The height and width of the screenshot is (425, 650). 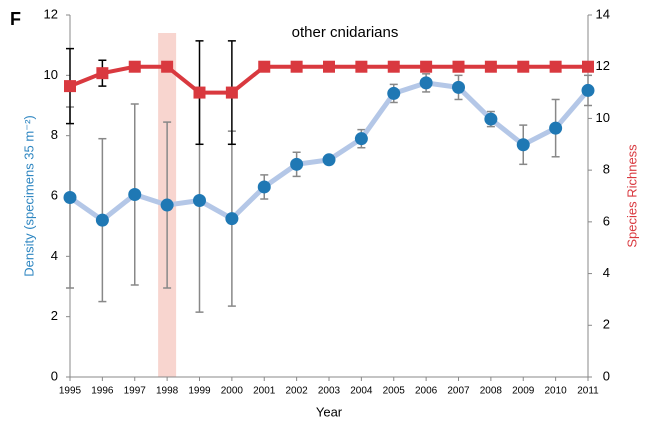 What do you see at coordinates (51, 13) in the screenshot?
I see `y-tick-label: 12` at bounding box center [51, 13].